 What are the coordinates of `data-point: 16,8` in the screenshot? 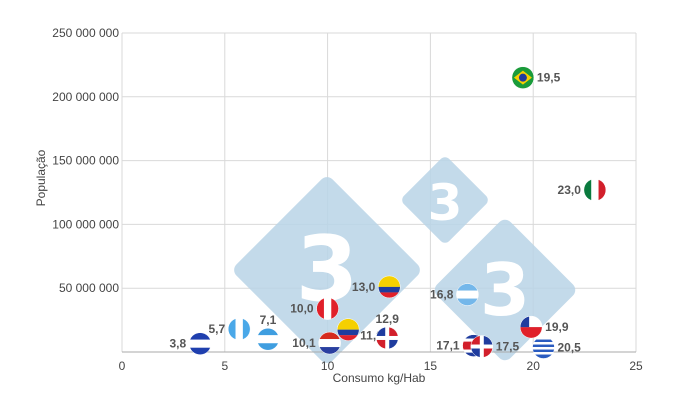 It's located at (454, 294).